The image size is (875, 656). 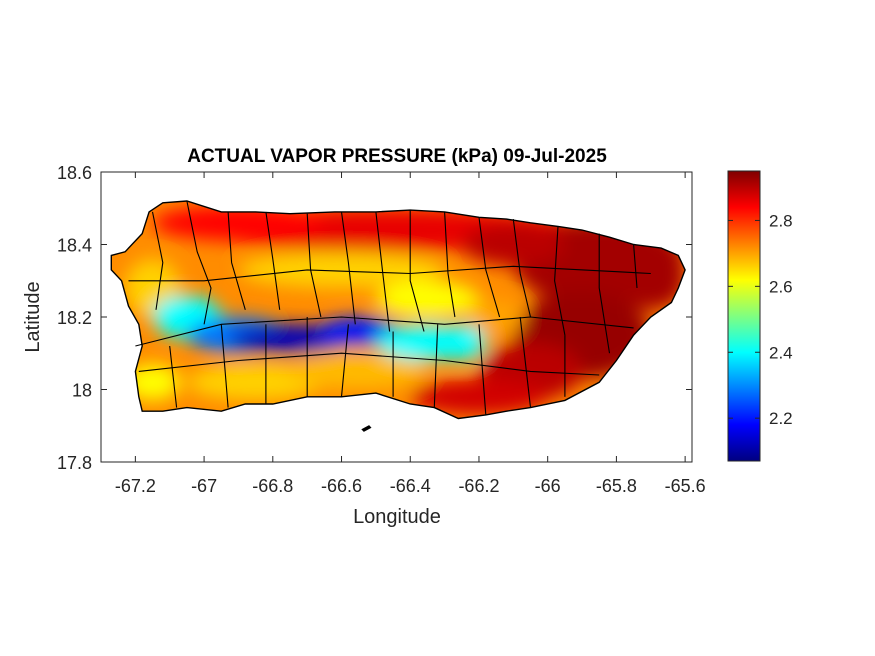 I want to click on x-tick-label: -67.2, so click(x=135, y=486).